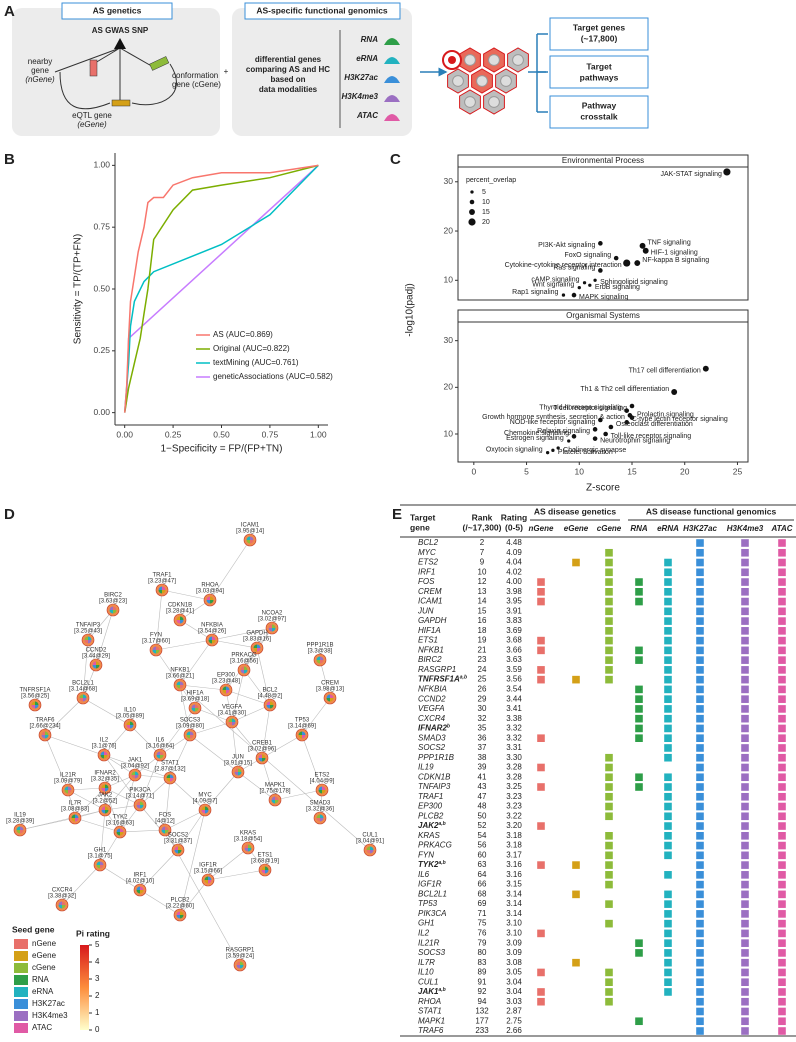 This screenshot has height=1042, width=796. I want to click on size-legend-dot, so click(472, 192).